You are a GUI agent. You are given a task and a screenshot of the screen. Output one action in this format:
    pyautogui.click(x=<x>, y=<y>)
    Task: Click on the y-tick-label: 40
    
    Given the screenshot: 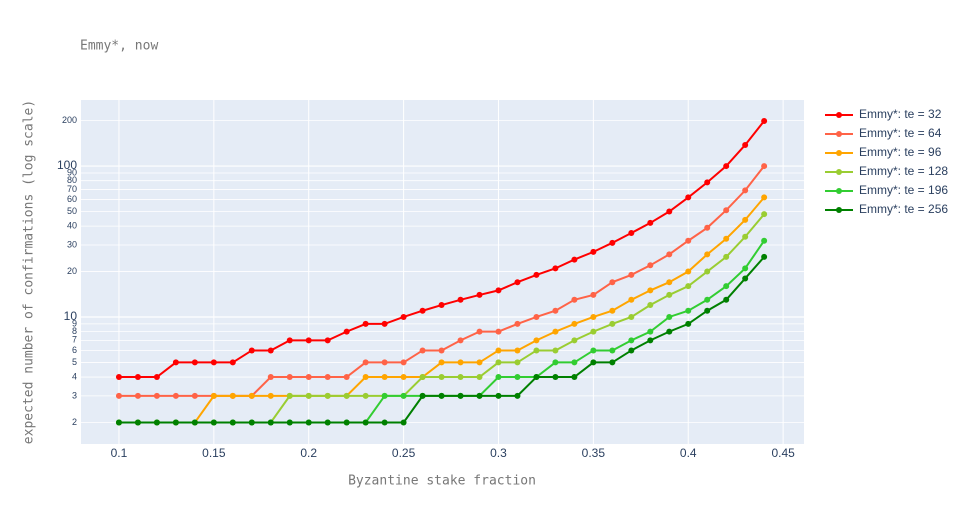 What is the action you would take?
    pyautogui.click(x=72, y=225)
    